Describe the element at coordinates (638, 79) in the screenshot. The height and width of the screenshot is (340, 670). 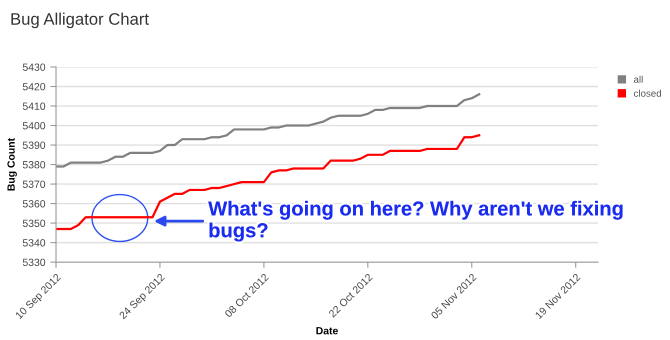
I see `legend-label: all` at that location.